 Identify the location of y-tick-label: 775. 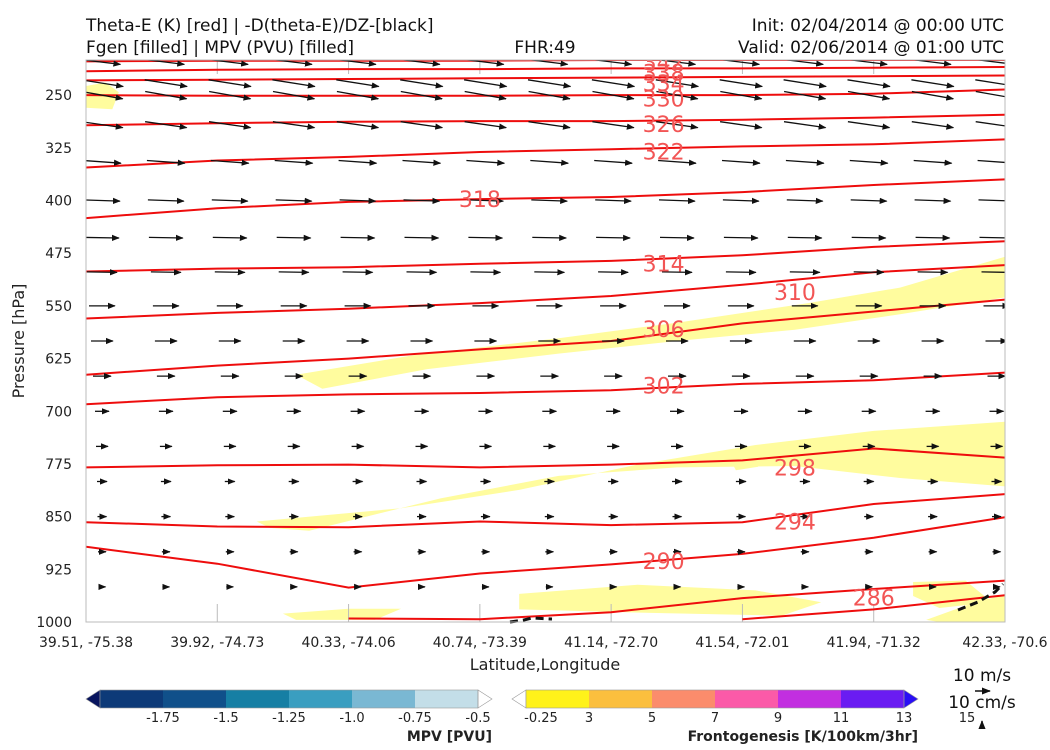
(58, 465).